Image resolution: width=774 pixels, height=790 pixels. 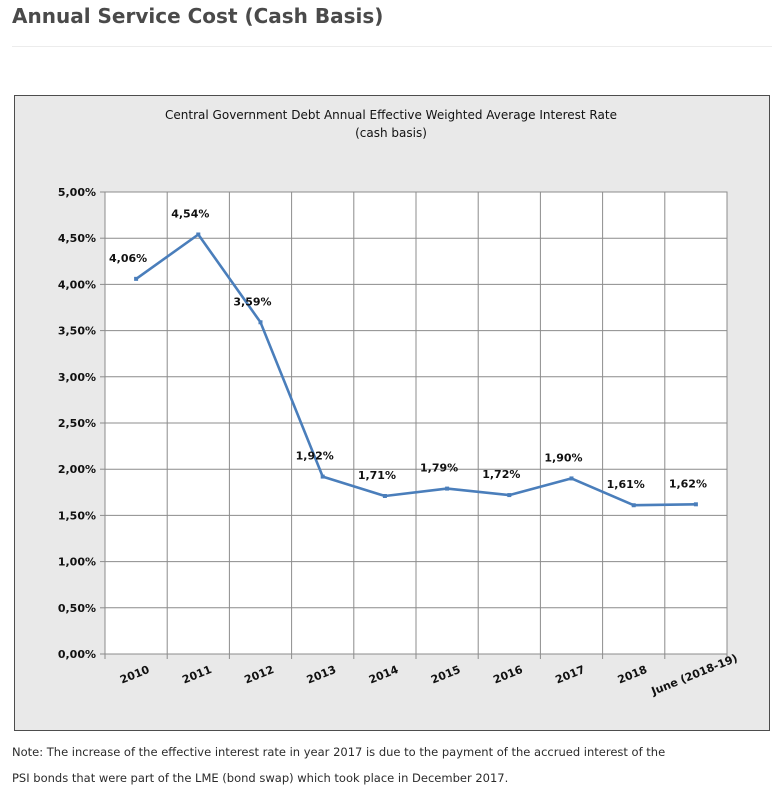 I want to click on y-tick-label: 0,00%, so click(x=77, y=654).